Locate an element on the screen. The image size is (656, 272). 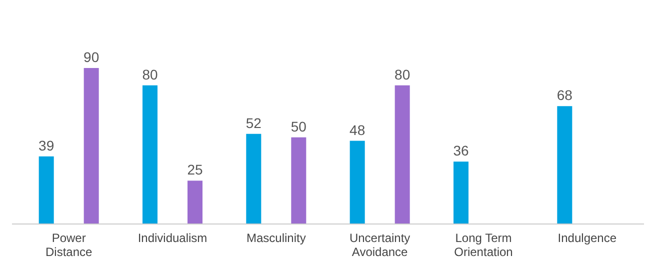
x-tick-label: Power Distance is located at coordinates (69, 245).